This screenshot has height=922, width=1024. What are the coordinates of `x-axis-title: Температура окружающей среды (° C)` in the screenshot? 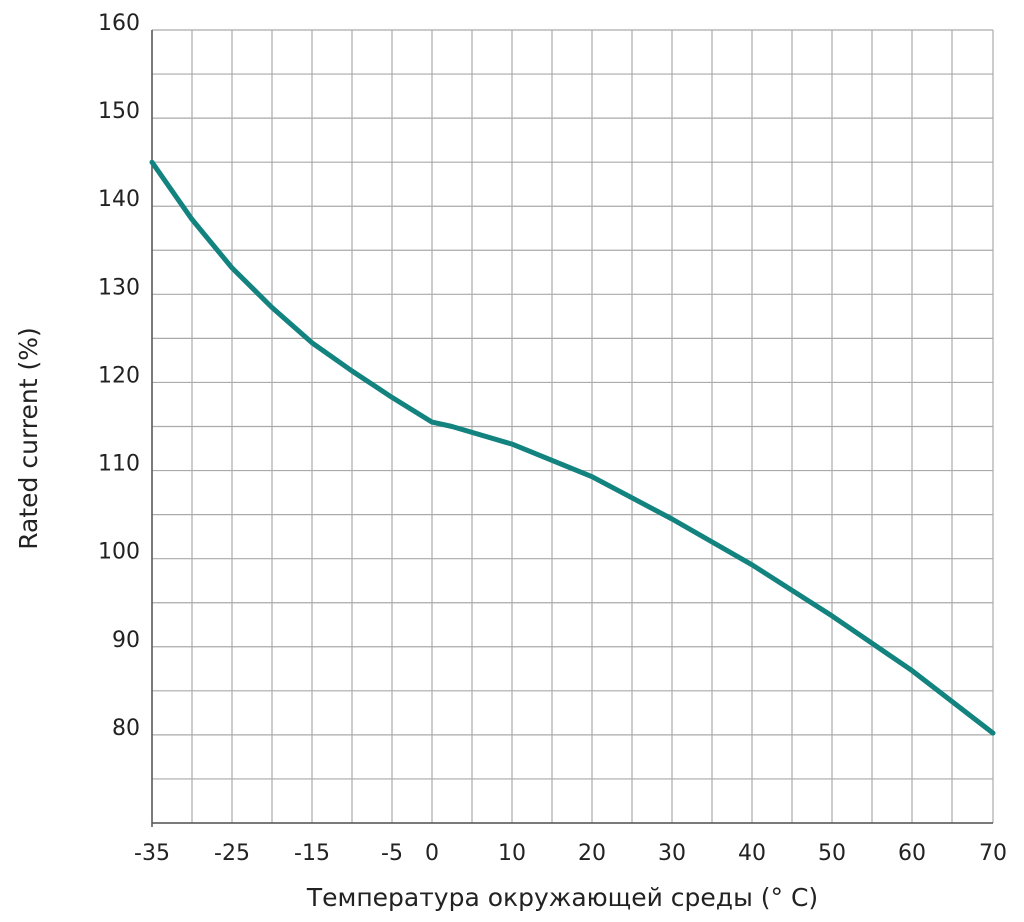 It's located at (562, 897).